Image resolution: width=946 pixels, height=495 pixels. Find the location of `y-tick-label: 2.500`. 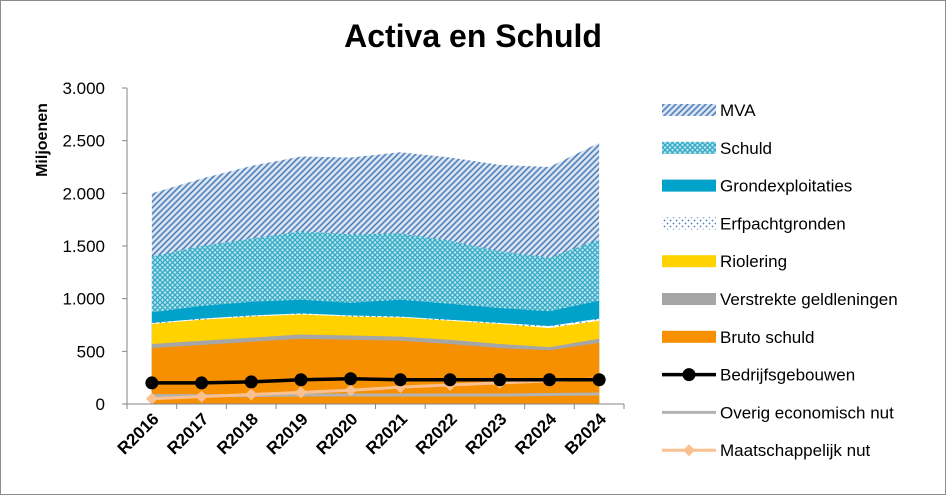

y-tick-label: 2.500 is located at coordinates (83, 141).